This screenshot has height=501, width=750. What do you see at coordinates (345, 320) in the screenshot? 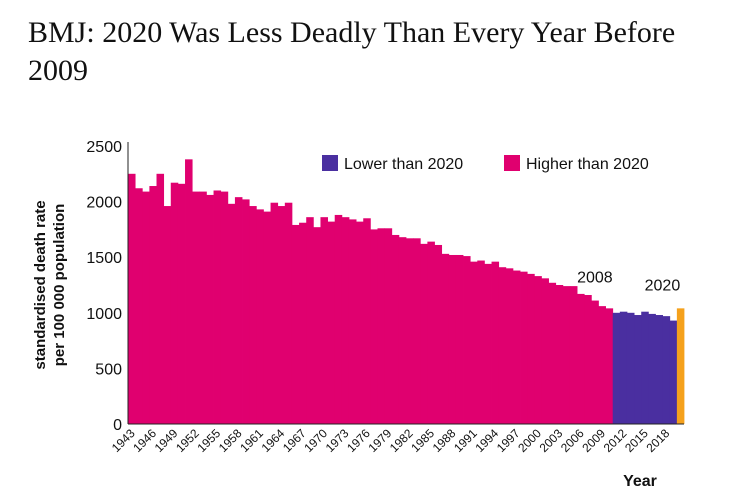
I see `bar-1973` at bounding box center [345, 320].